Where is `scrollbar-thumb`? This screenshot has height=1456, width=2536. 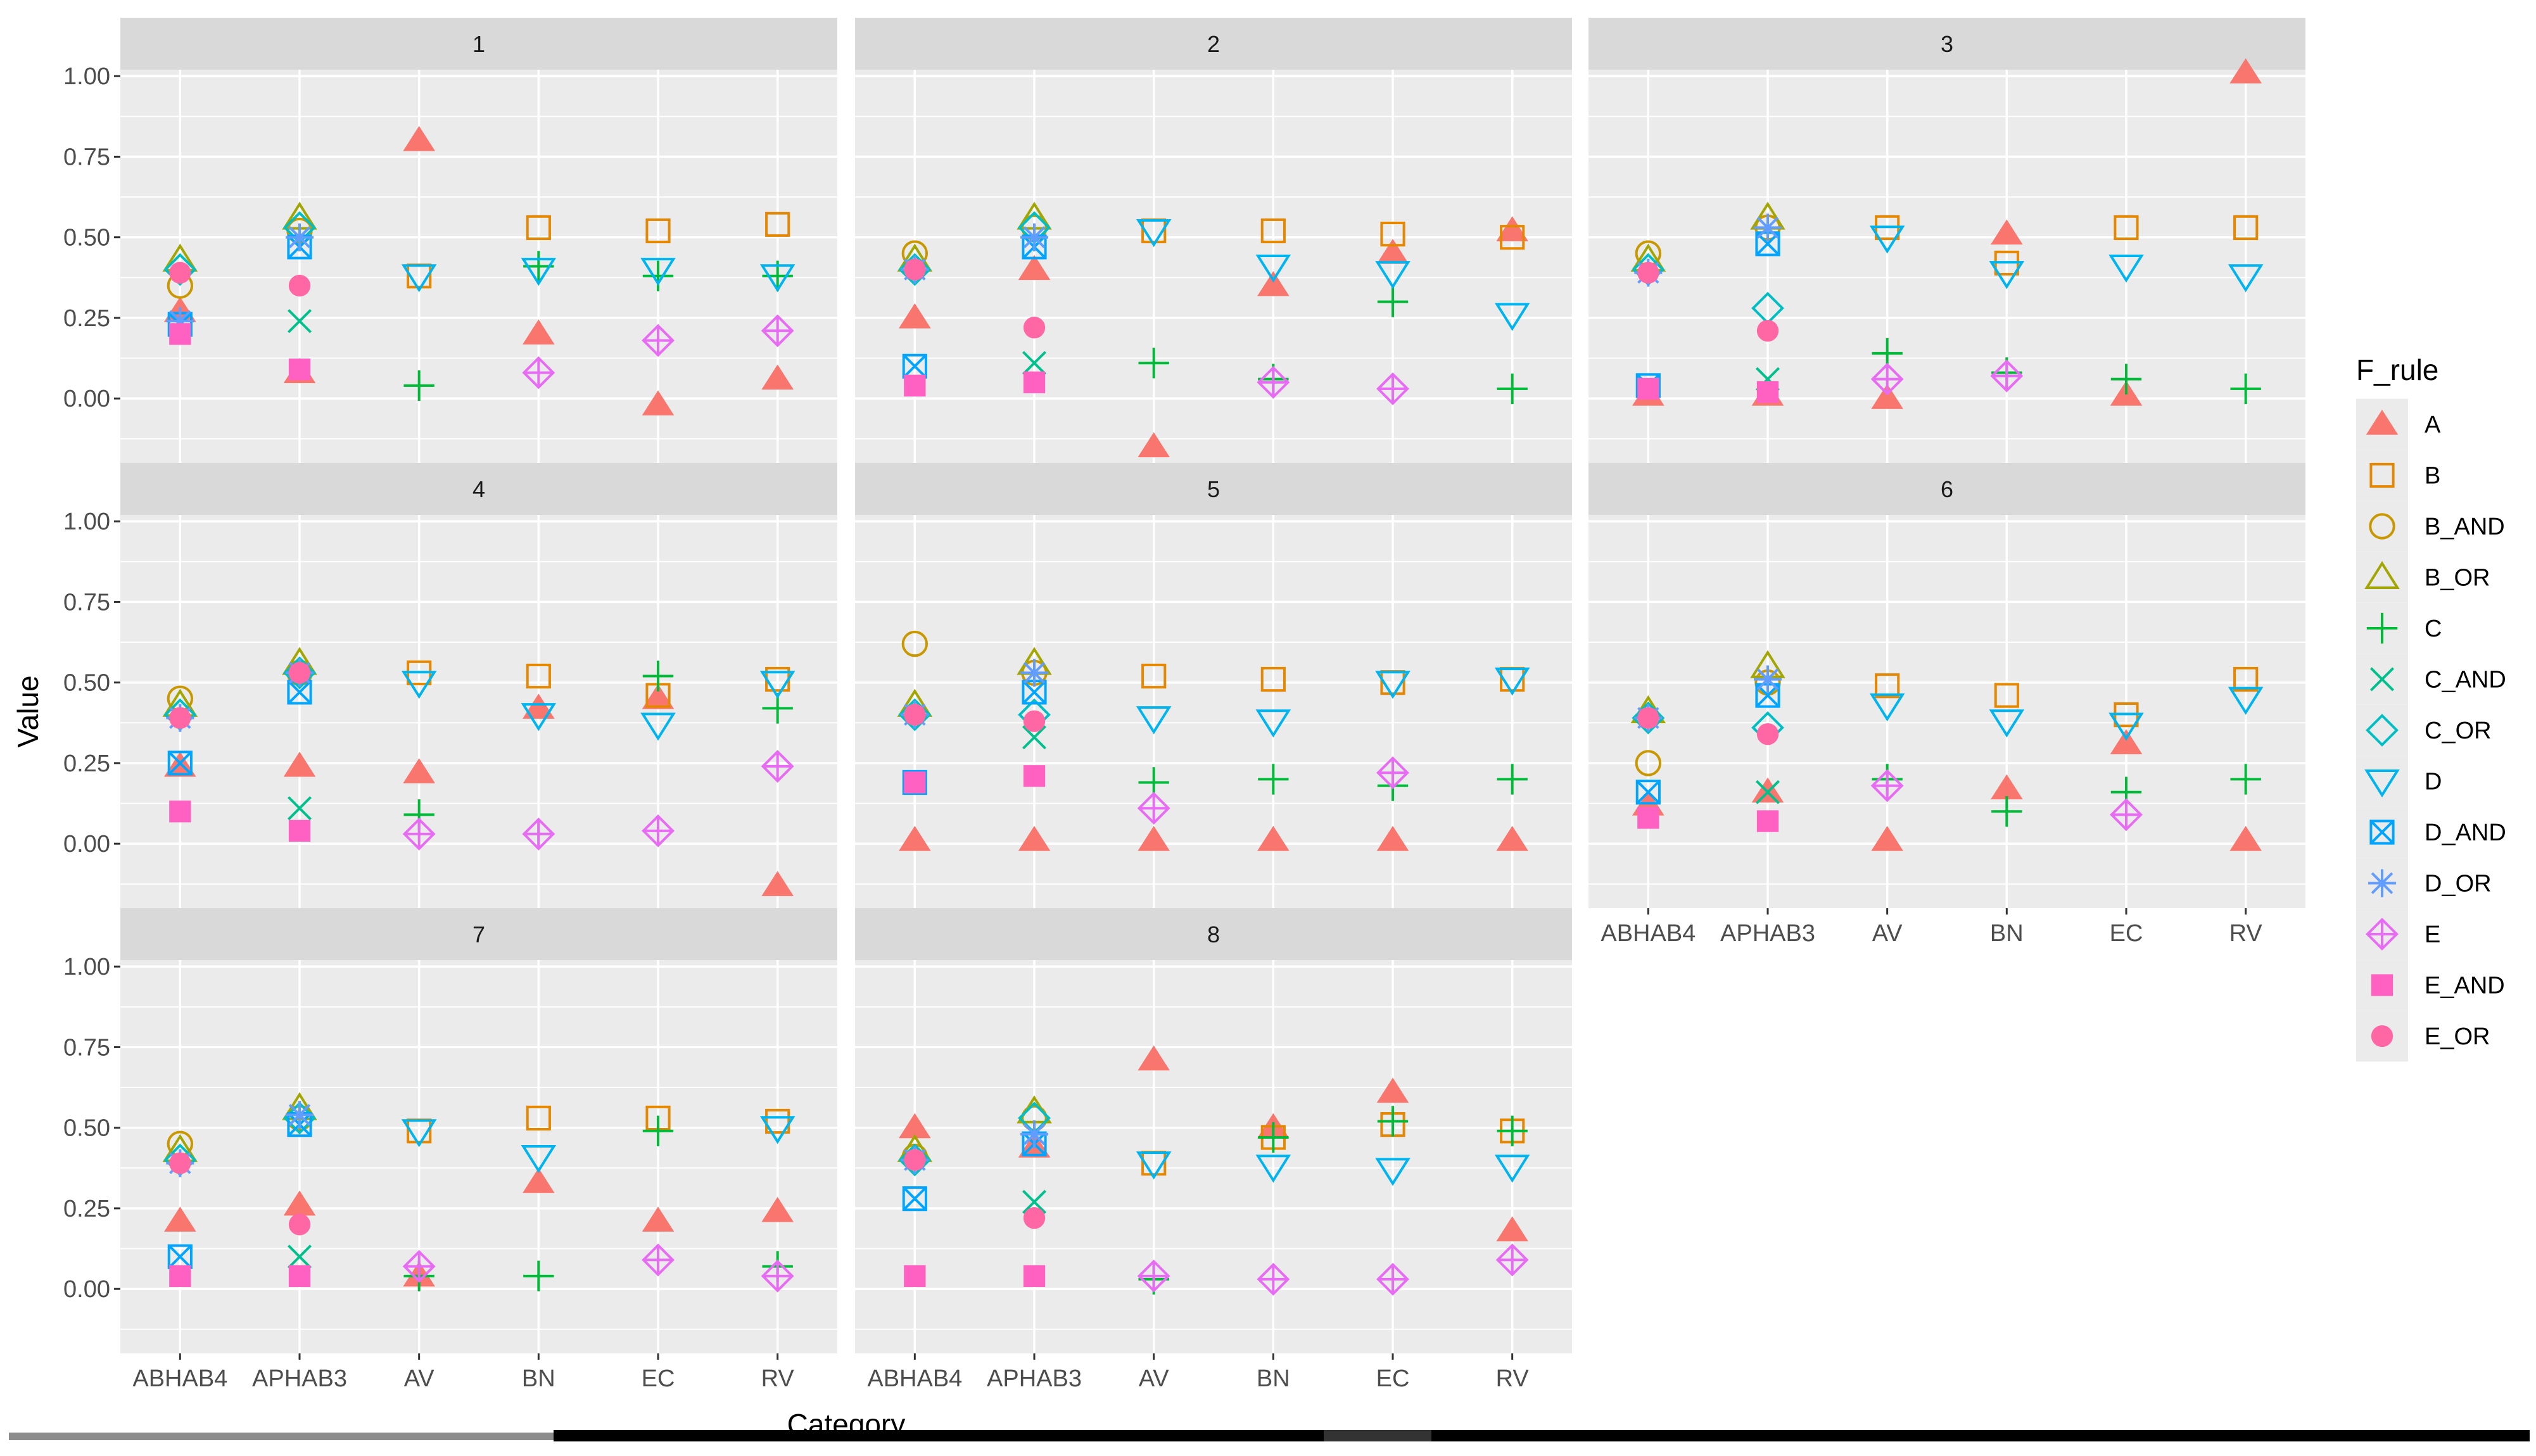
scrollbar-thumb is located at coordinates (1377, 1435).